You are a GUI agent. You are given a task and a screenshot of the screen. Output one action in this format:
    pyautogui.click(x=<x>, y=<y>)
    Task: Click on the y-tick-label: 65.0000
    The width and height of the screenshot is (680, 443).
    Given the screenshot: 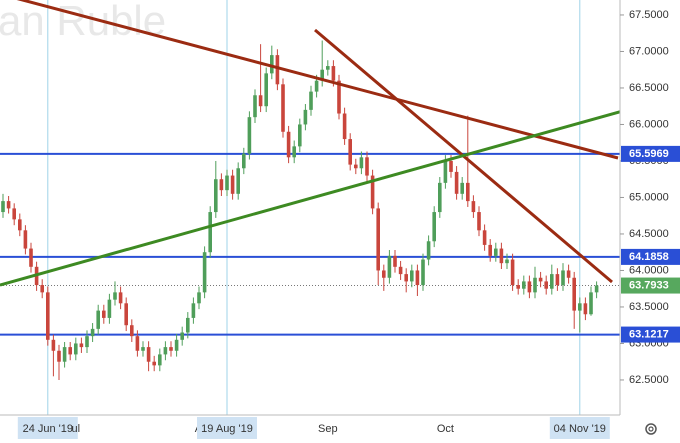 What is the action you would take?
    pyautogui.click(x=649, y=197)
    